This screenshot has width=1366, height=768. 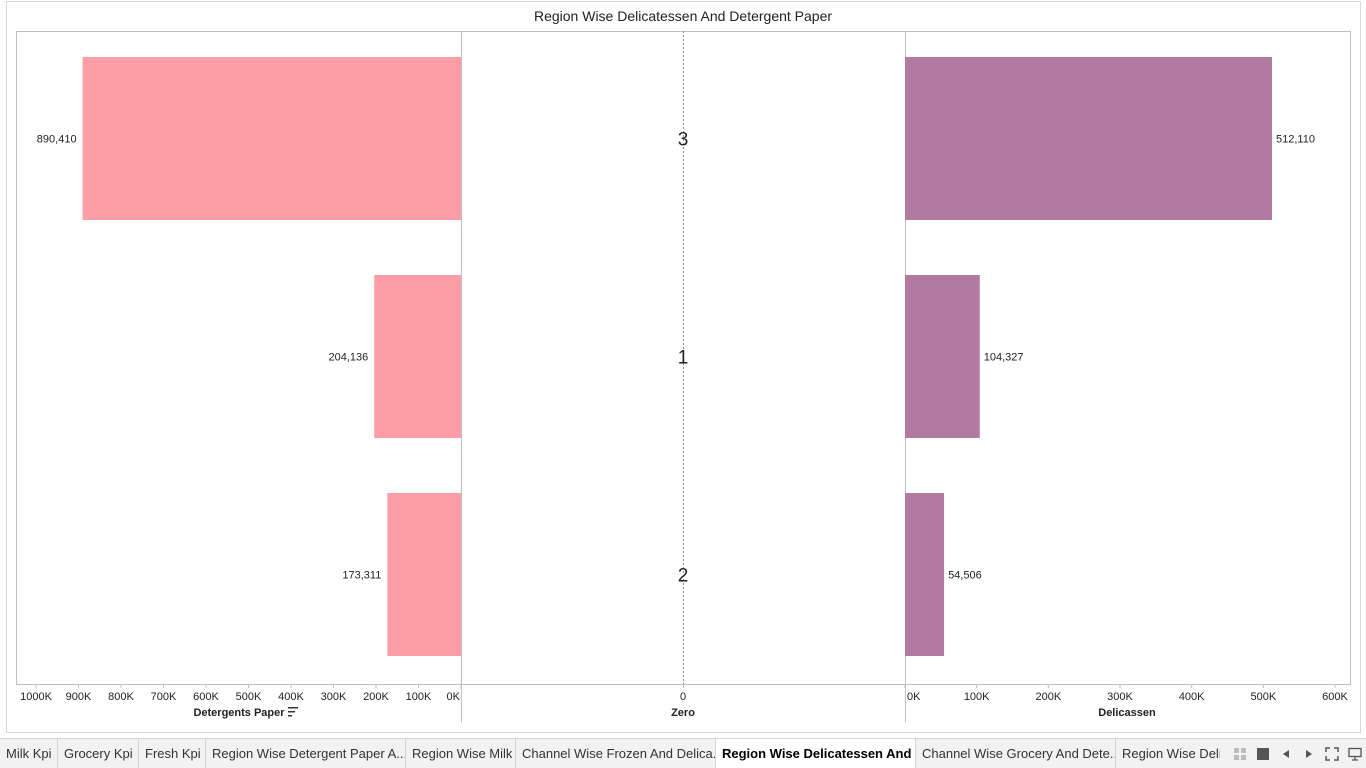 I want to click on left-axis-tick-label: 200K, so click(x=376, y=697).